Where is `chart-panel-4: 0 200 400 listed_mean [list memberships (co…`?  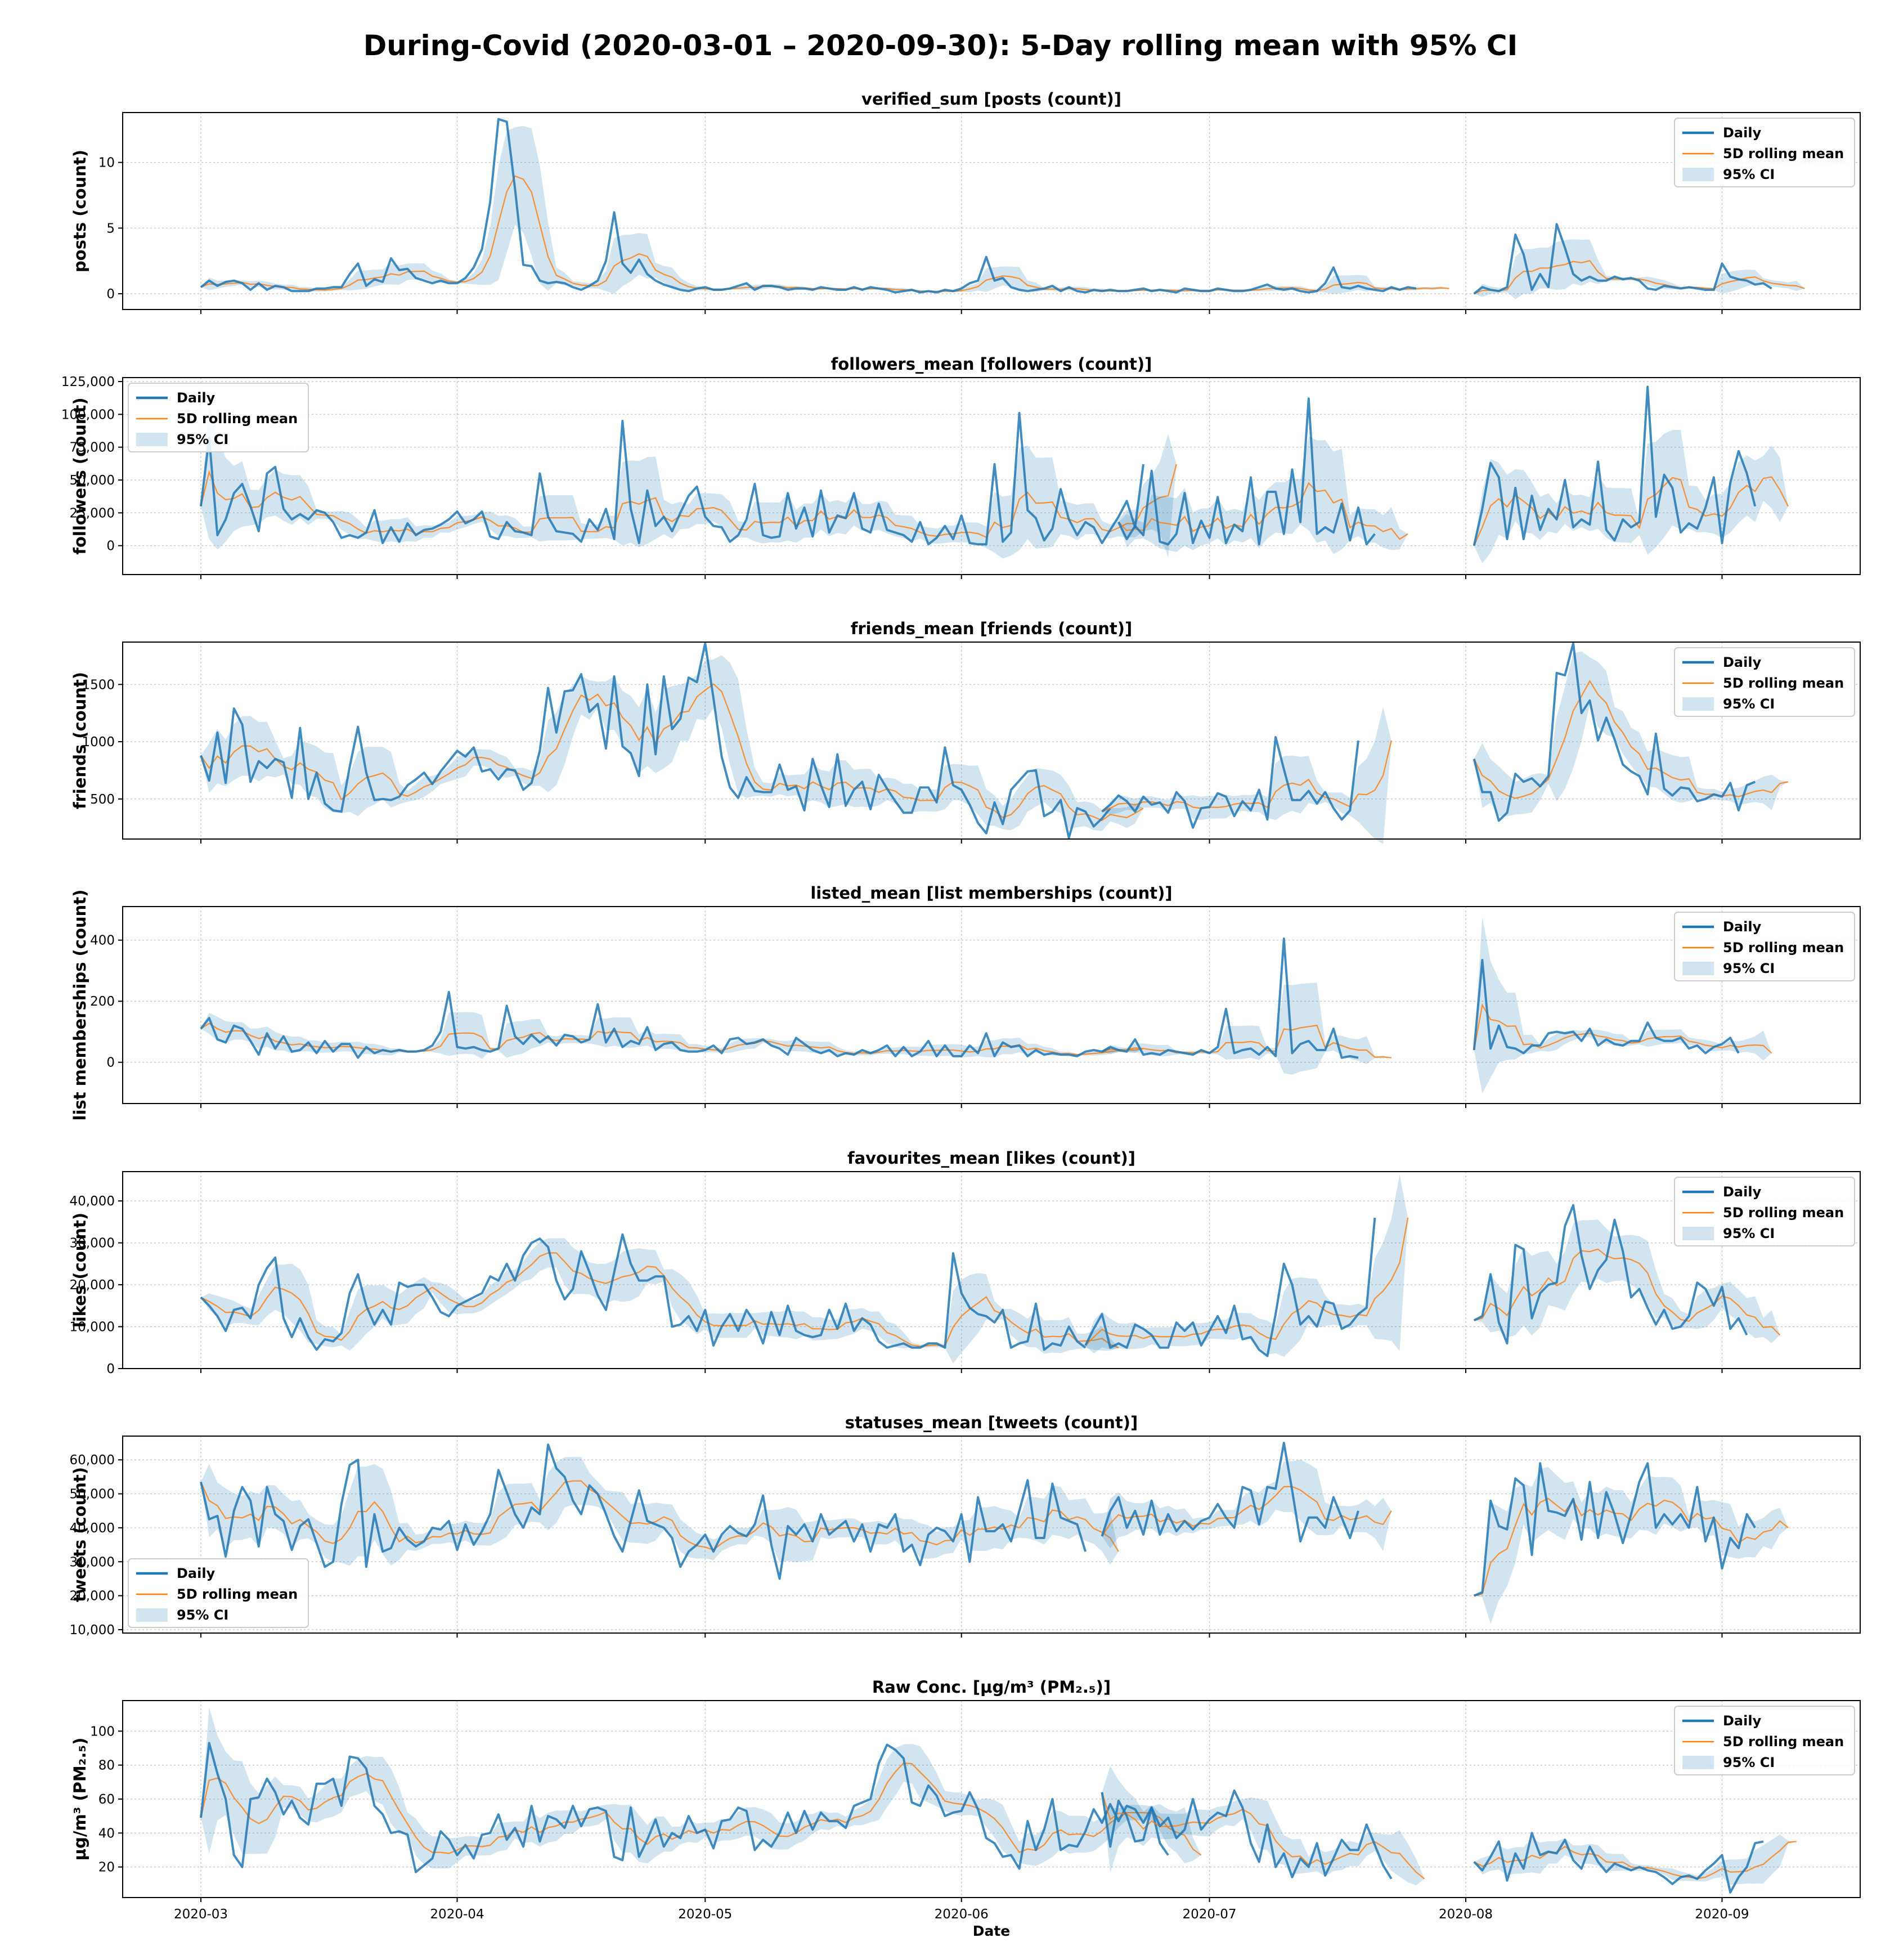
chart-panel-4: 0 200 400 listed_mean [list memberships (co… is located at coordinates (966, 1002).